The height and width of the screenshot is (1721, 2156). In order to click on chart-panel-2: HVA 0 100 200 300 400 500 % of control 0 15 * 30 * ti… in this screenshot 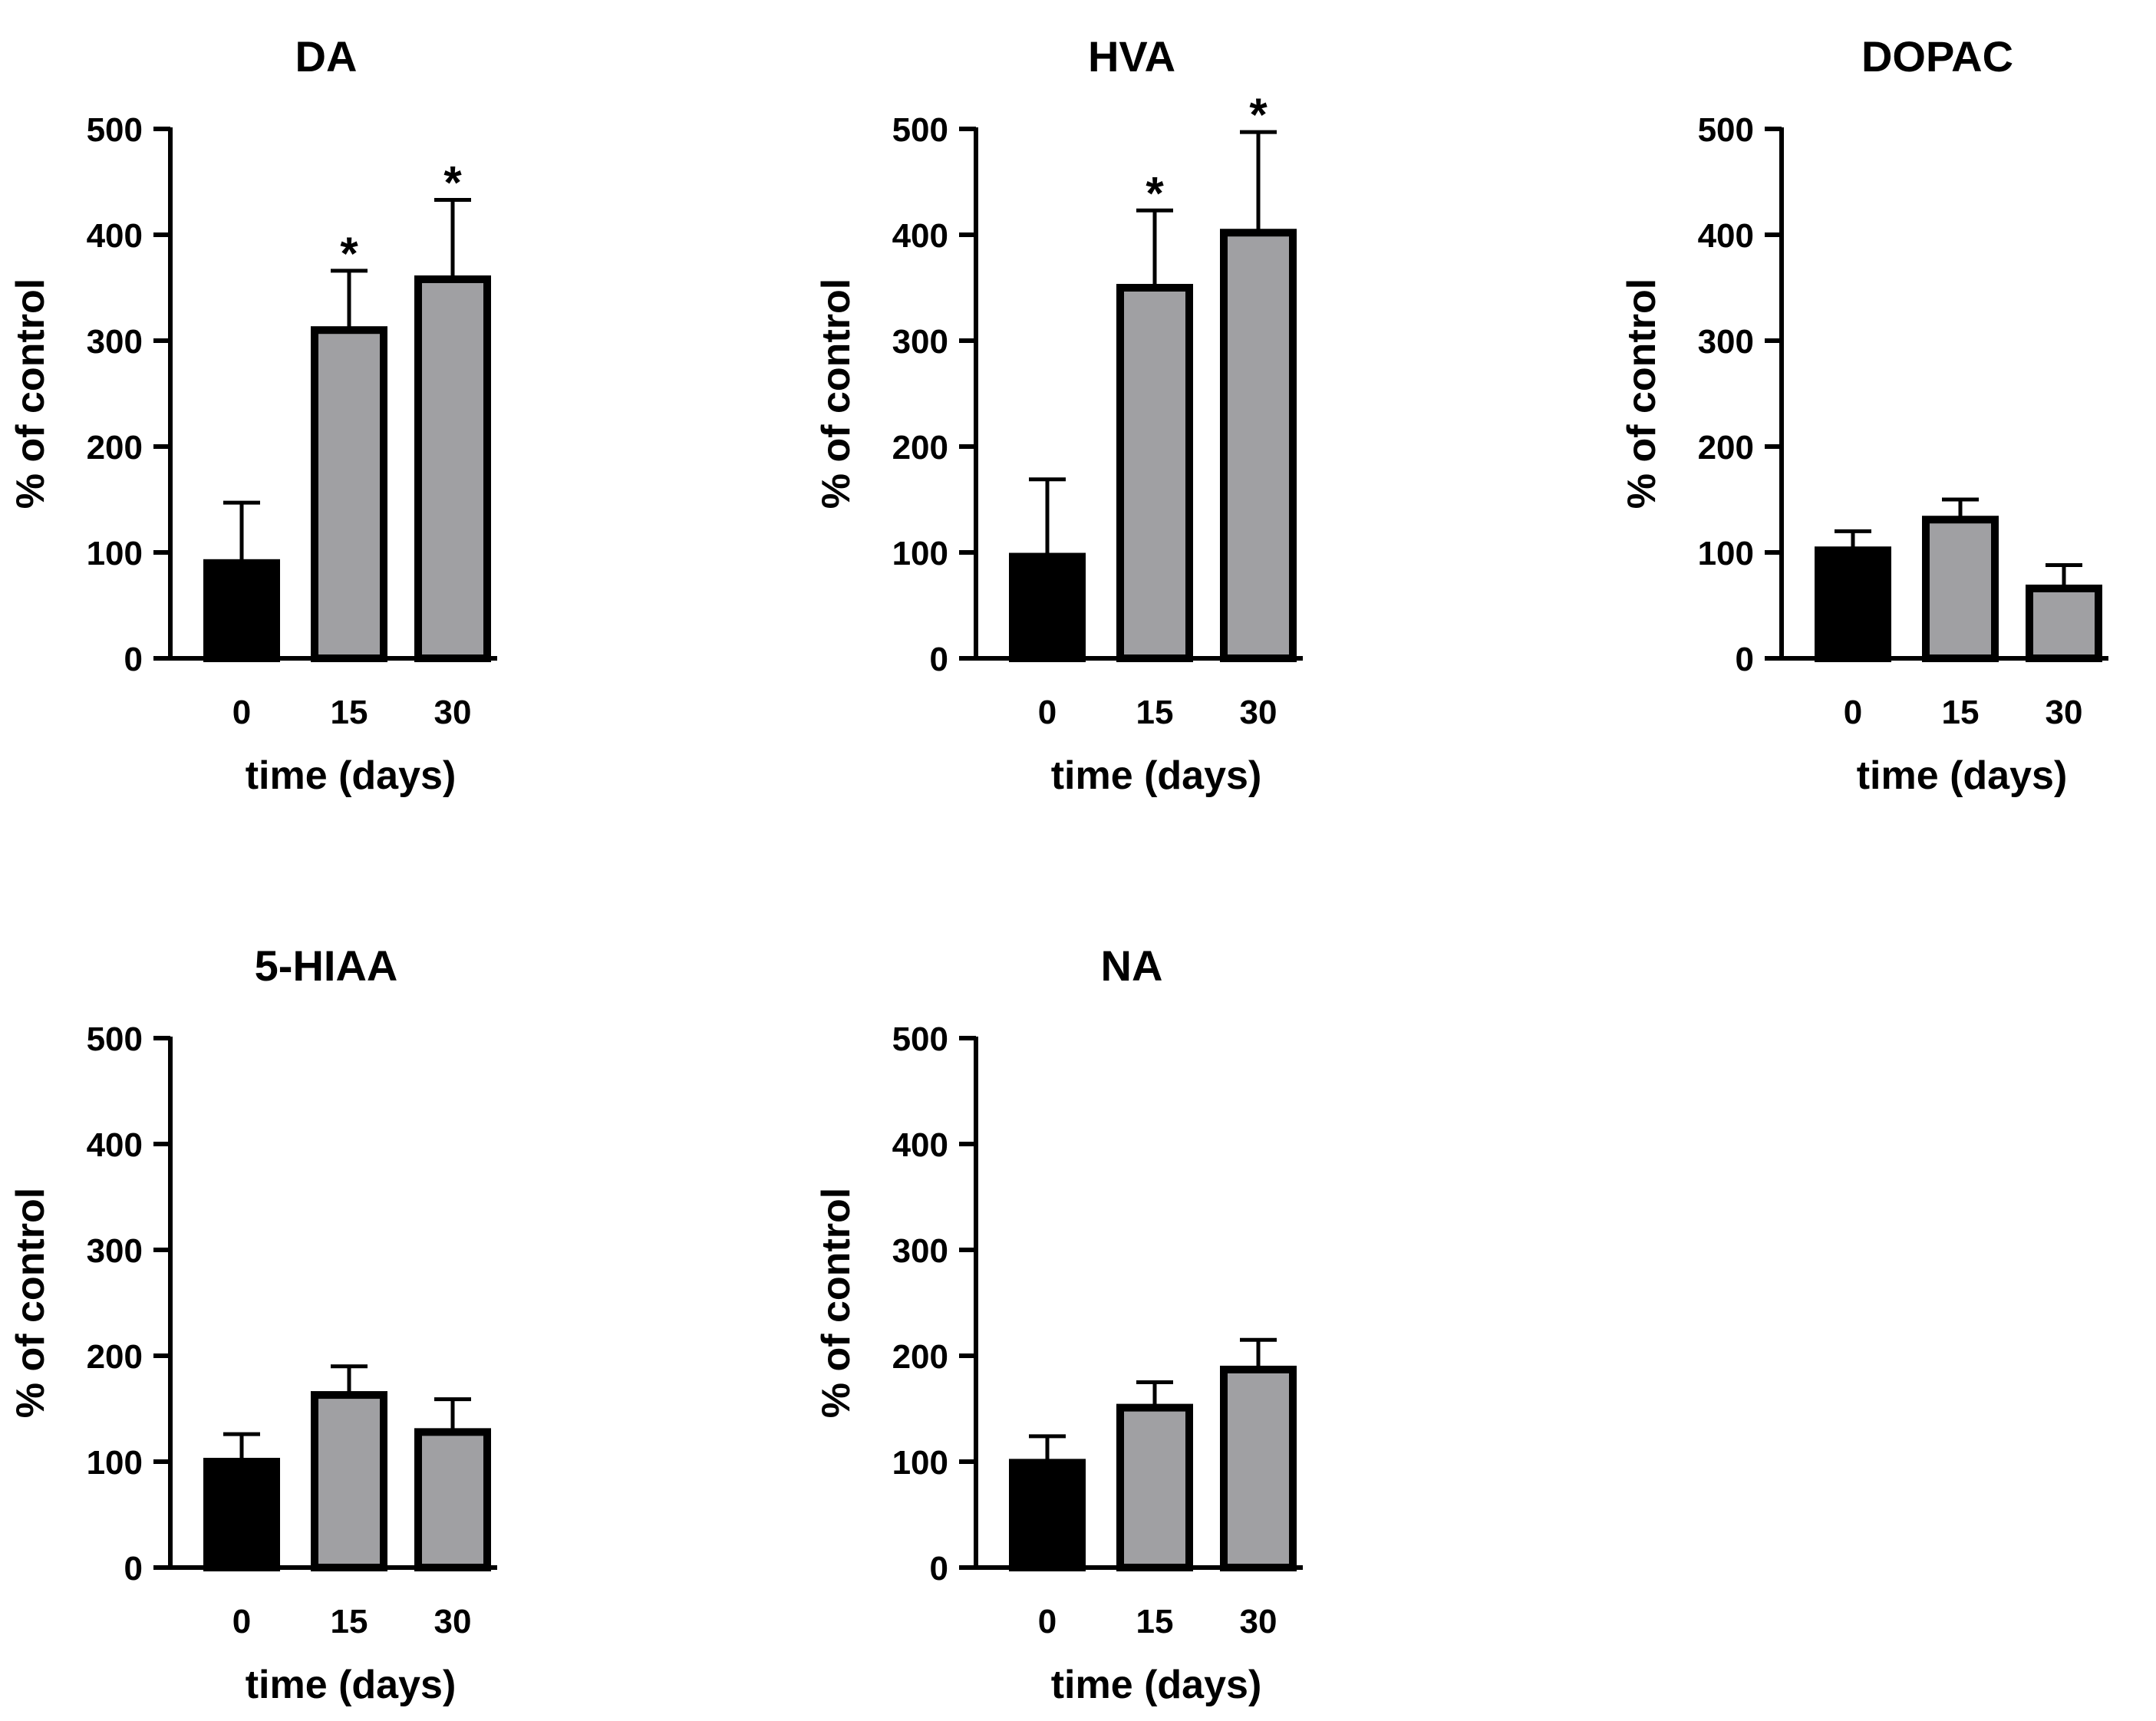, I will do `click(1058, 415)`.